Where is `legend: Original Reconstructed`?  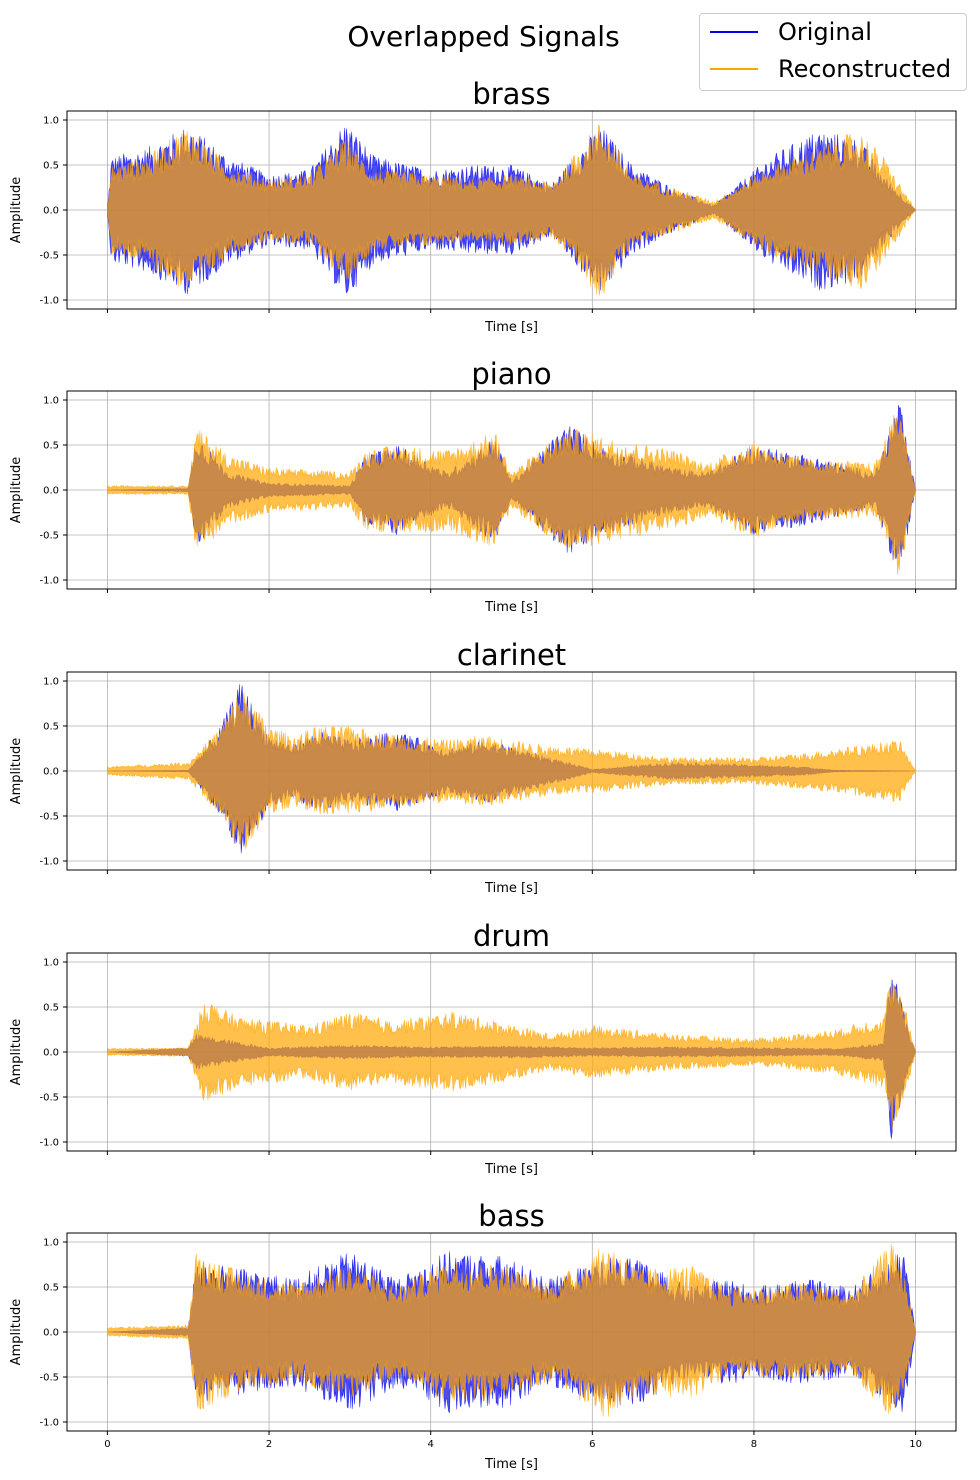
legend: Original Reconstructed is located at coordinates (833, 52).